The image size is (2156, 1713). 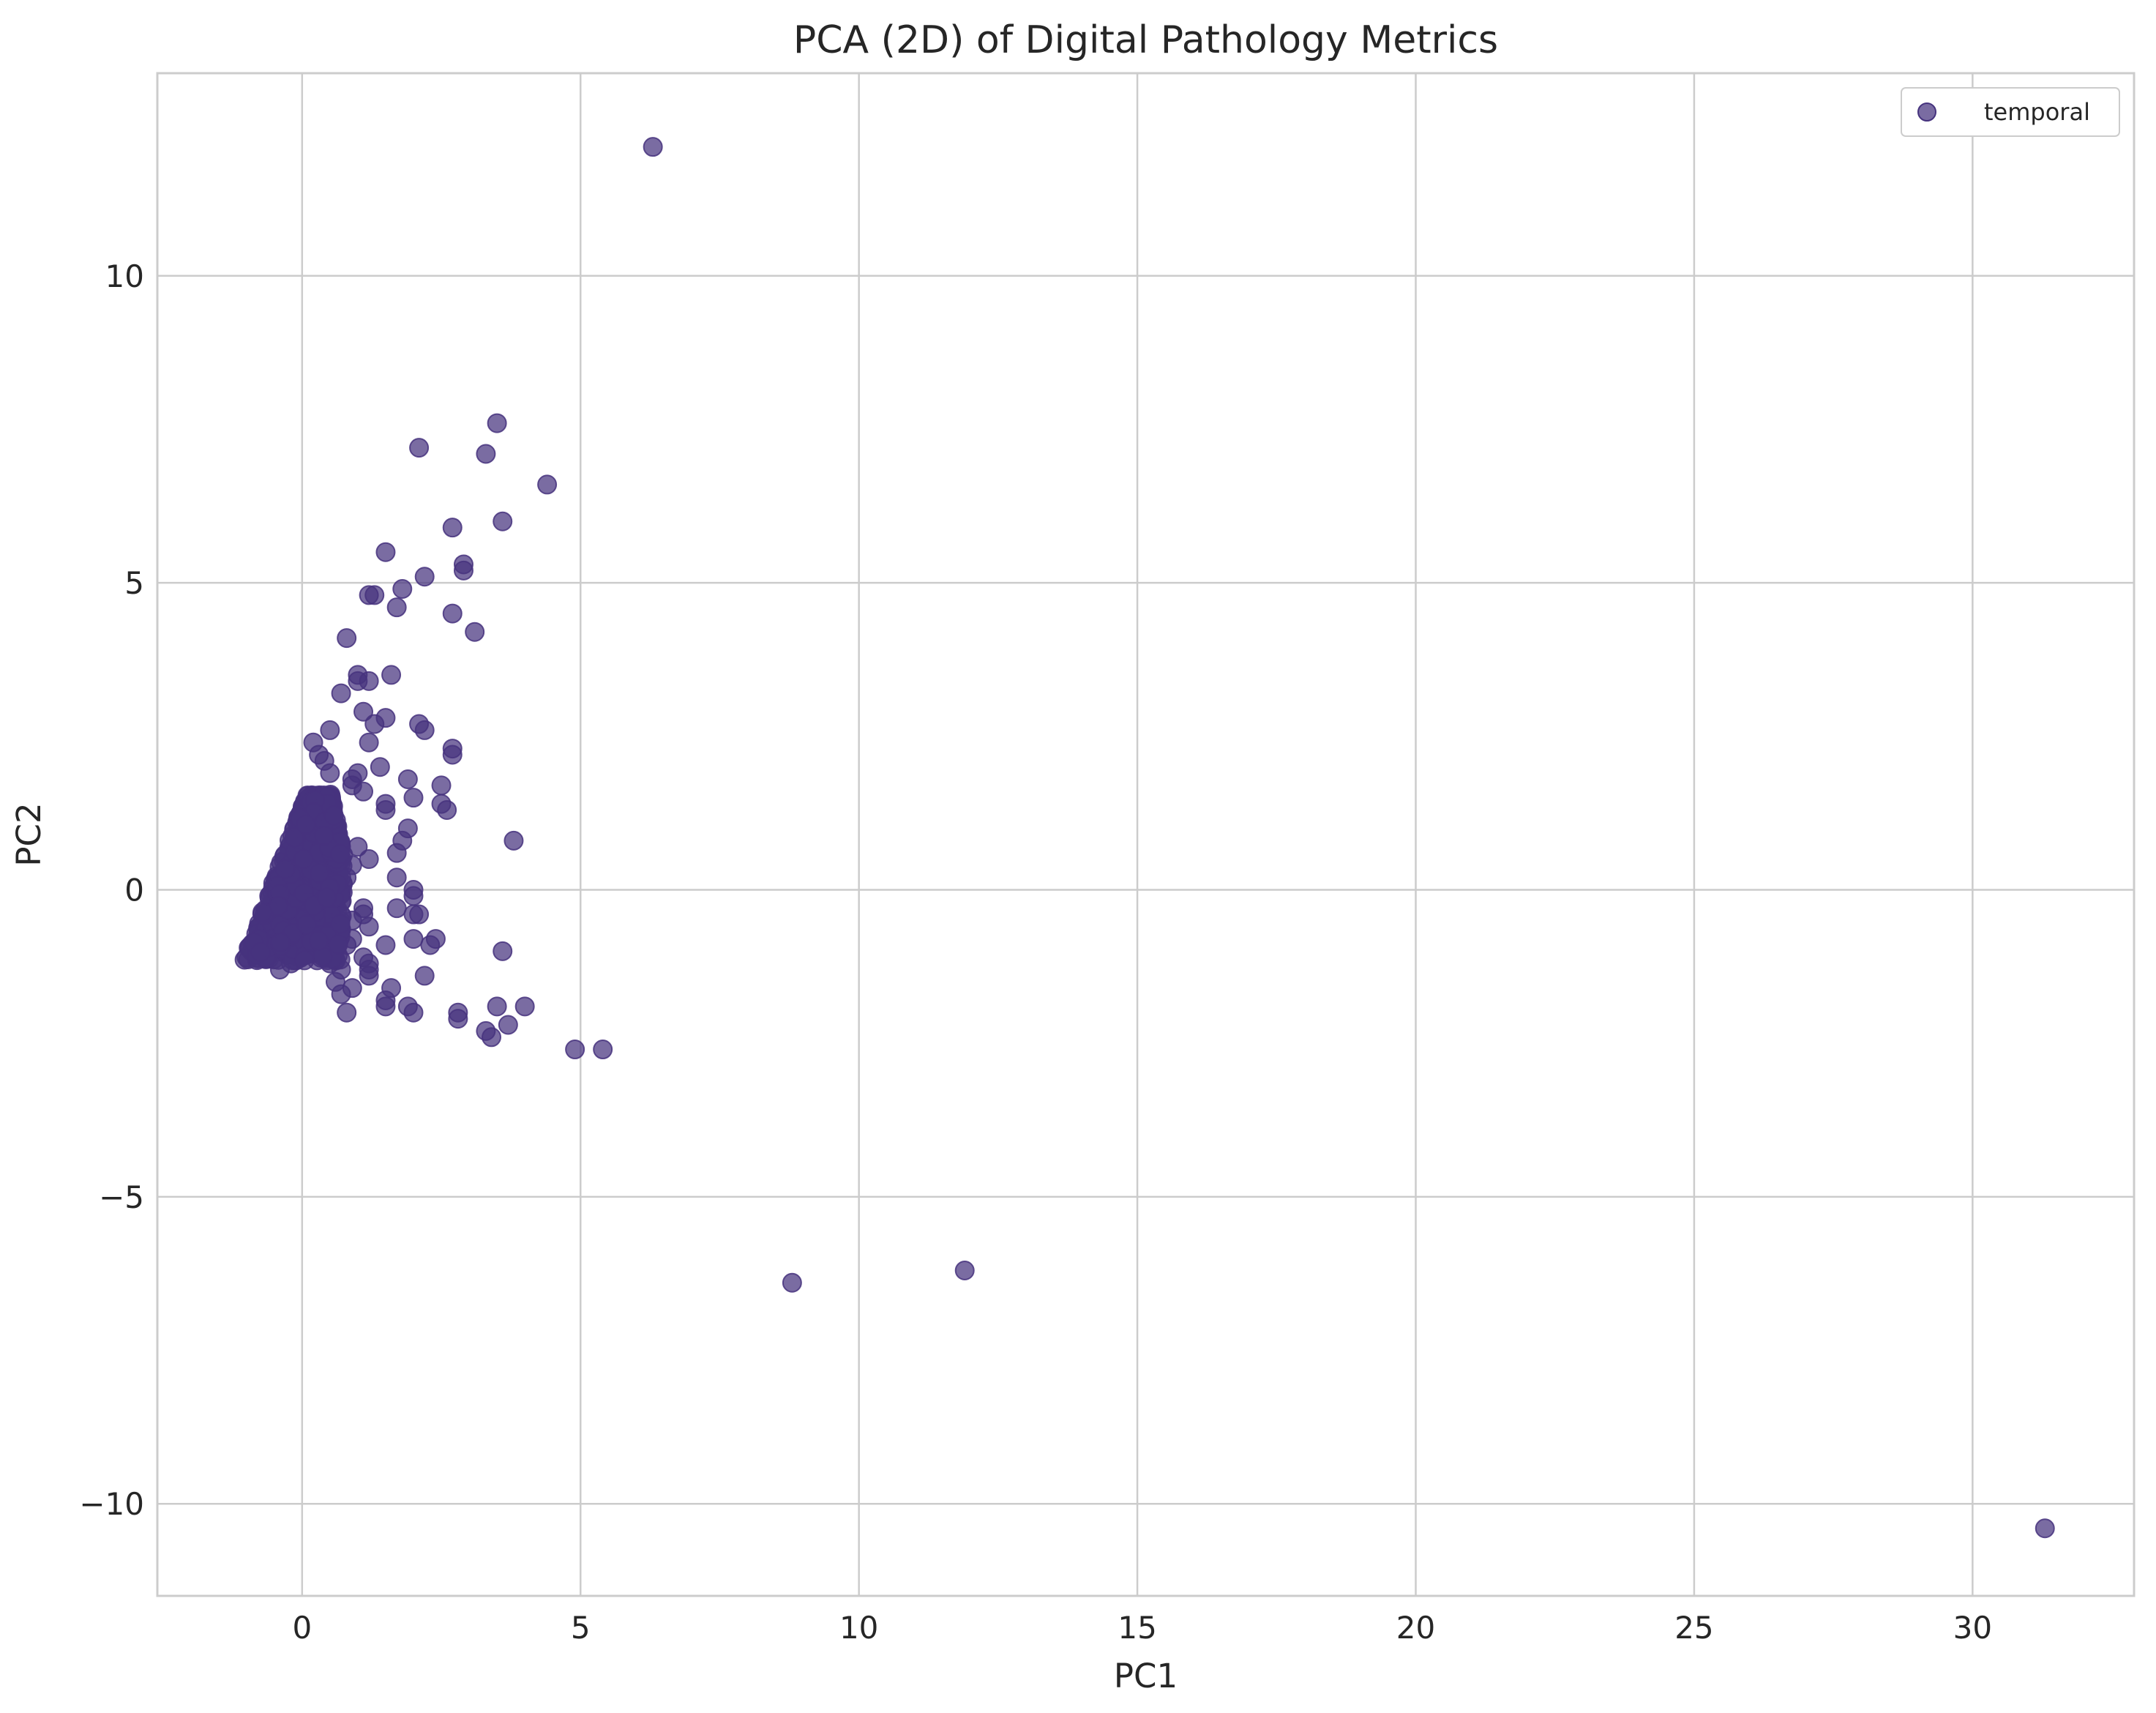 What do you see at coordinates (1146, 1676) in the screenshot?
I see `x-axis-label: PC1` at bounding box center [1146, 1676].